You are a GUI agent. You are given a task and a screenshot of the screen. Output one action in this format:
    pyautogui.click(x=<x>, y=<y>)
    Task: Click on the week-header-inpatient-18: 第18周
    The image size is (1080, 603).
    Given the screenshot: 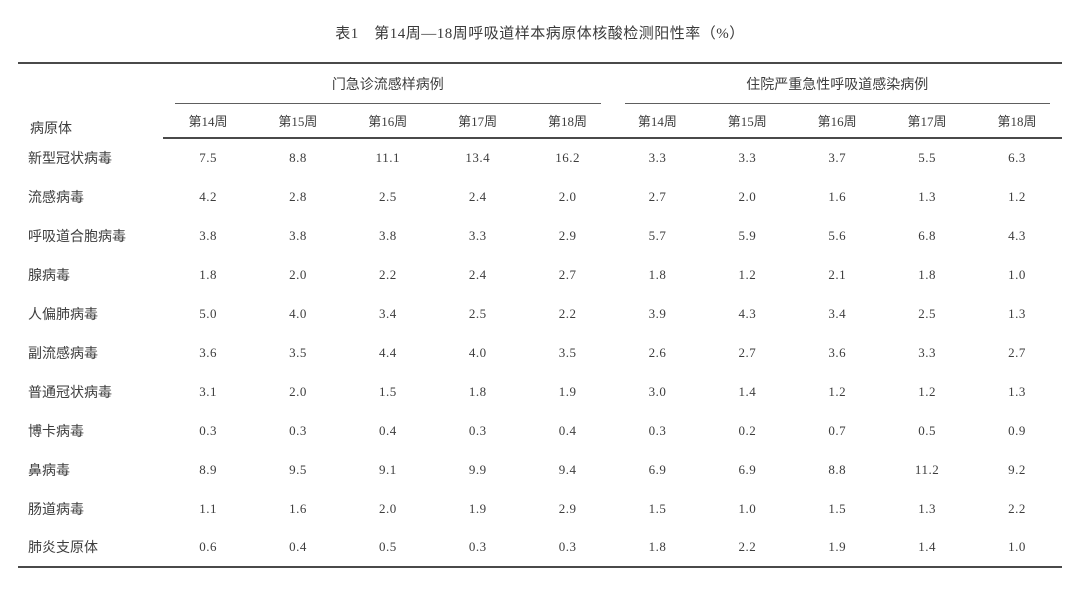 What is the action you would take?
    pyautogui.click(x=1017, y=121)
    